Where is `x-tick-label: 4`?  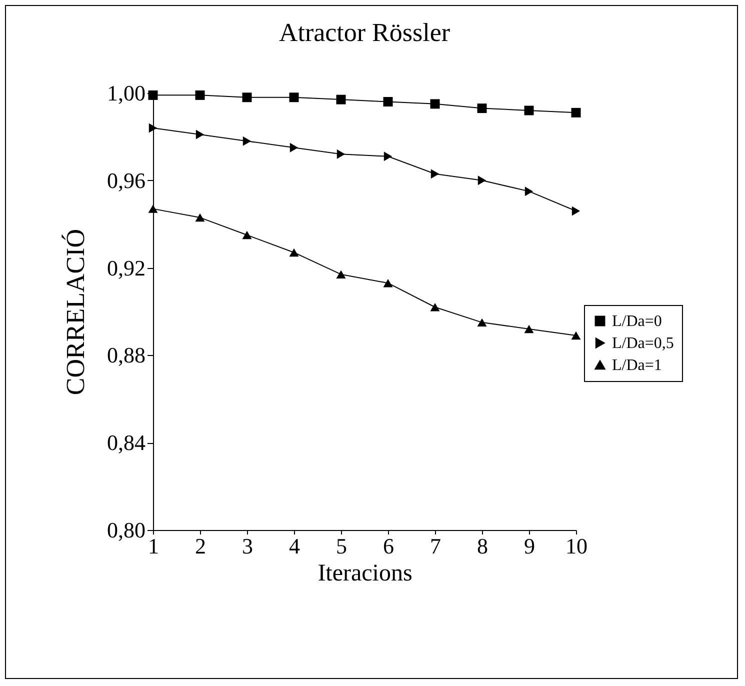 x-tick-label: 4 is located at coordinates (294, 546).